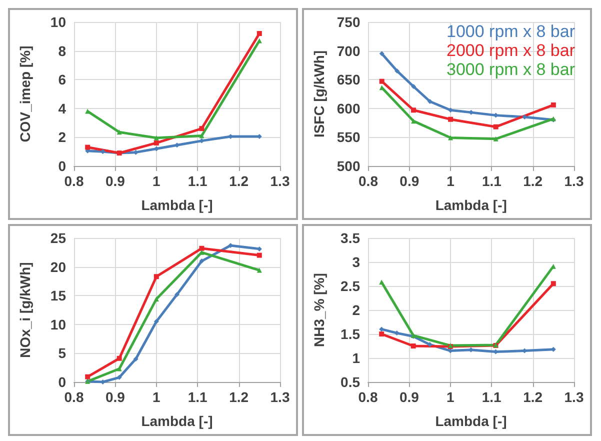 This screenshot has width=601, height=441. Describe the element at coordinates (511, 69) in the screenshot. I see `text: 3000 rpm x 8 bar` at that location.